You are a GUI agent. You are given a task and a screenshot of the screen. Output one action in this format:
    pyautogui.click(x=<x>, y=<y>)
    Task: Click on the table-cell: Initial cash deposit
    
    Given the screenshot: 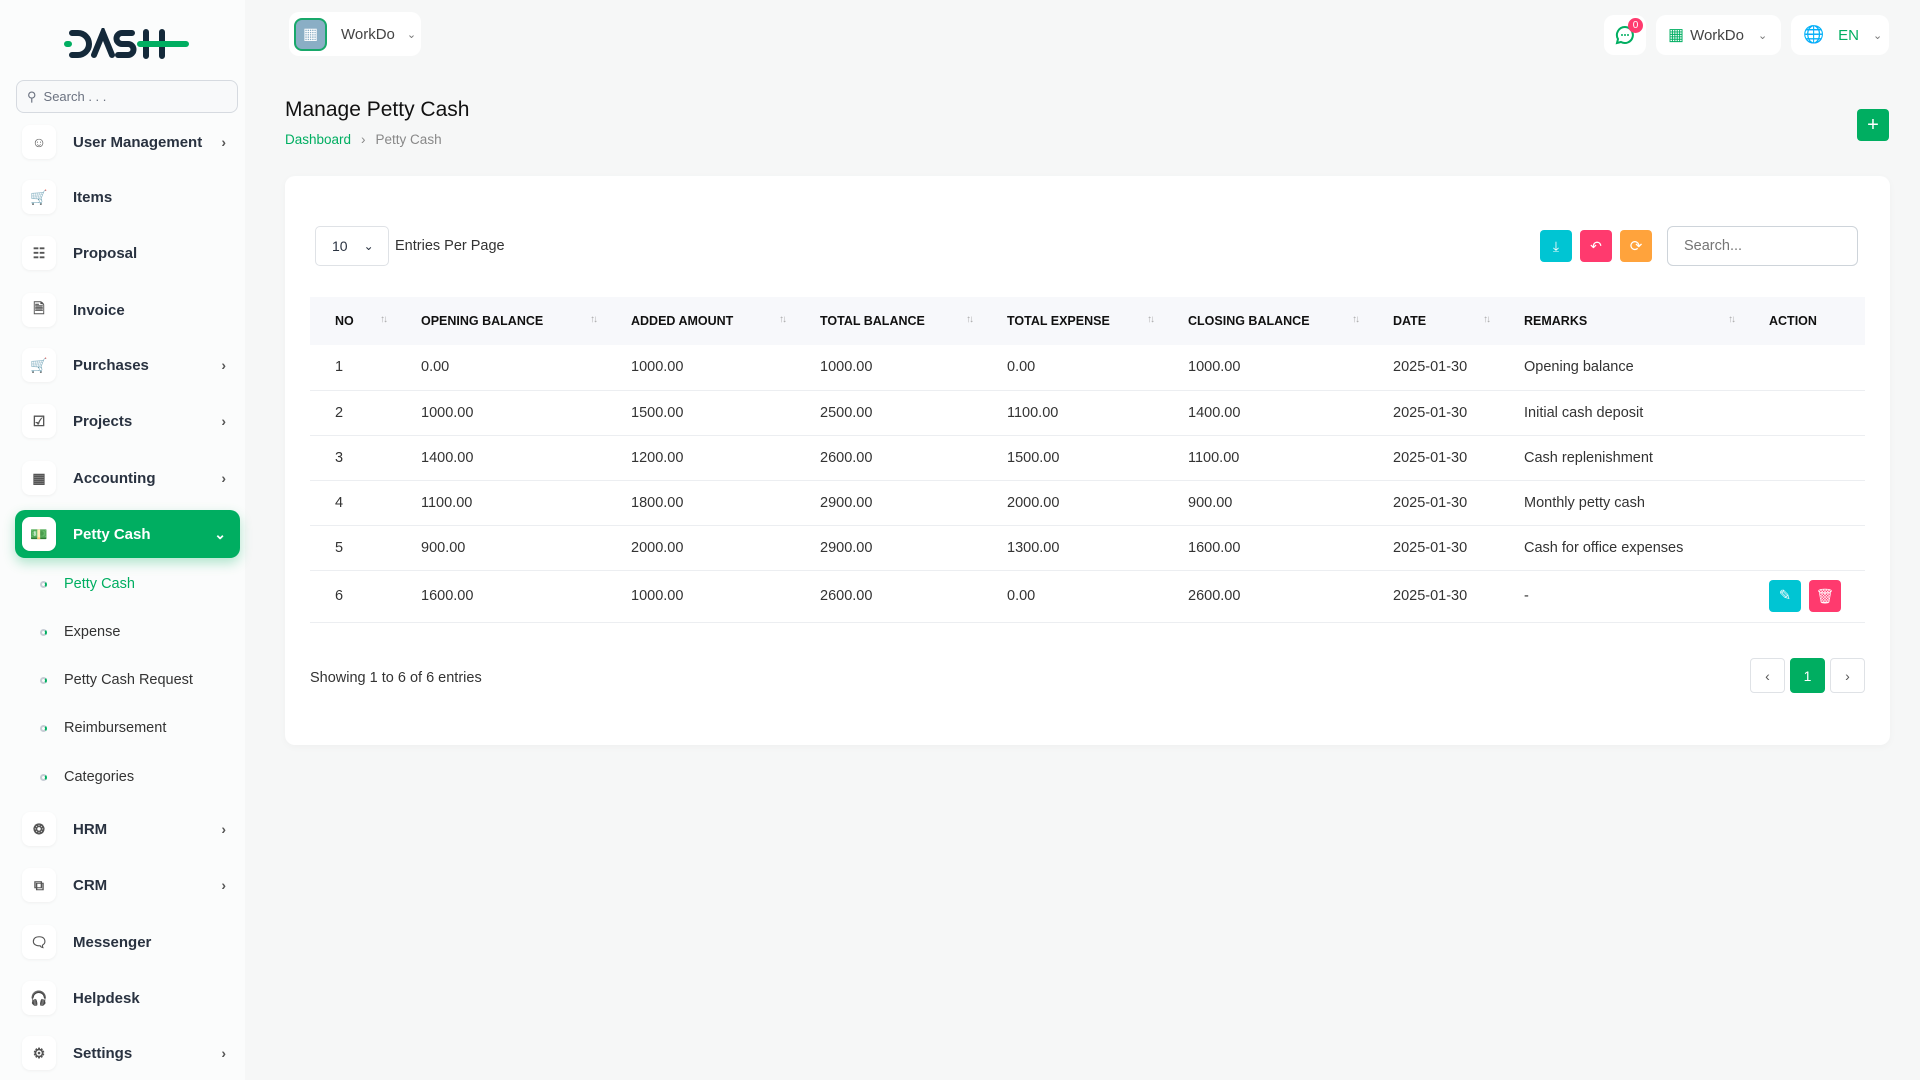 What is the action you would take?
    pyautogui.click(x=1621, y=413)
    